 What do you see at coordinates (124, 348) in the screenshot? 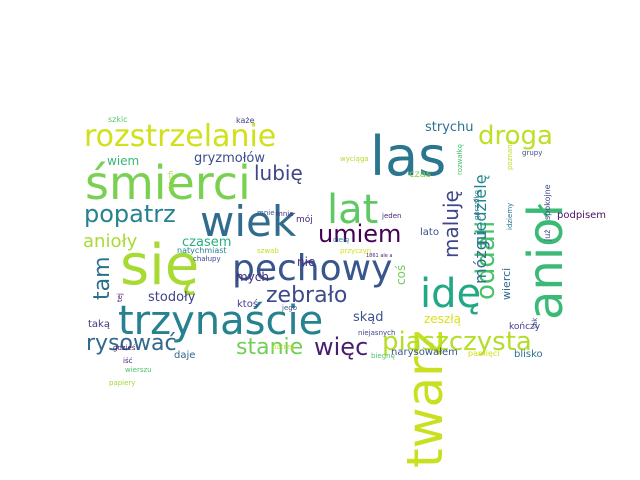
I see `word: gdzieś` at bounding box center [124, 348].